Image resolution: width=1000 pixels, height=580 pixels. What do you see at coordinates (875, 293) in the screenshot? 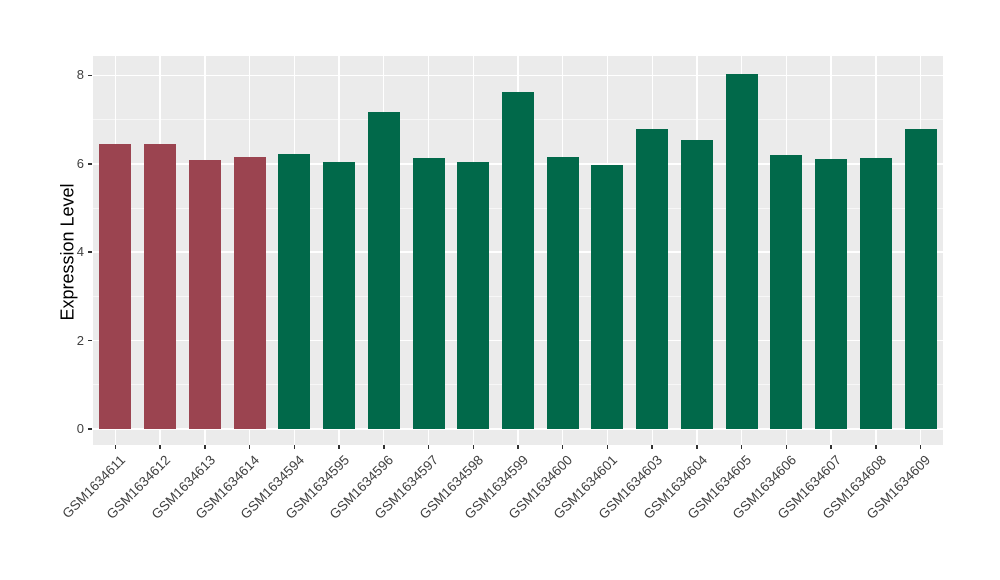
I see `bar-GSM1634608` at bounding box center [875, 293].